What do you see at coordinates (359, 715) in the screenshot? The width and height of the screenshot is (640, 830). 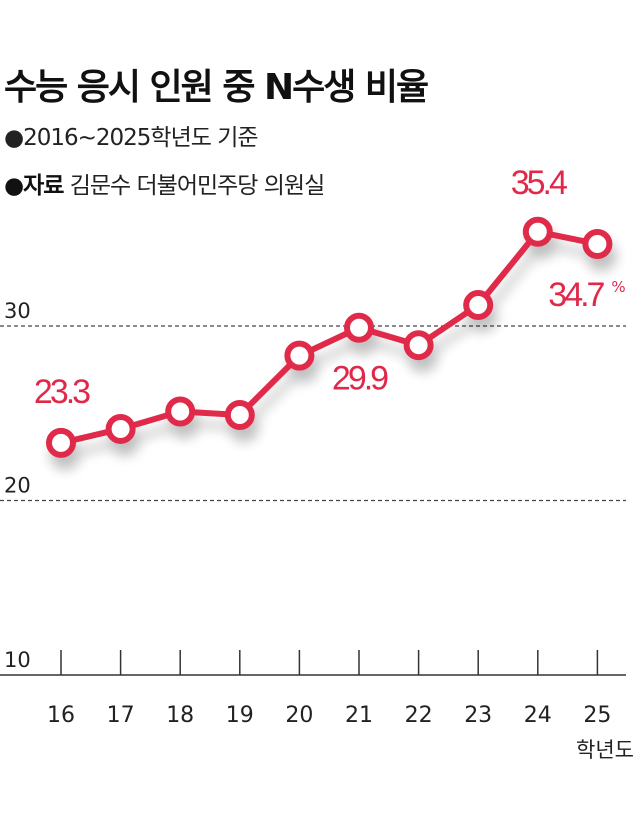 I see `x-tick-label: 21` at bounding box center [359, 715].